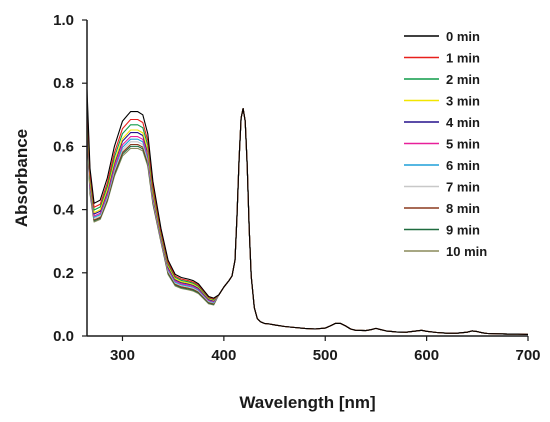 This screenshot has height=422, width=550. Describe the element at coordinates (21, 178) in the screenshot. I see `y-axis-title: Absorbance` at that location.